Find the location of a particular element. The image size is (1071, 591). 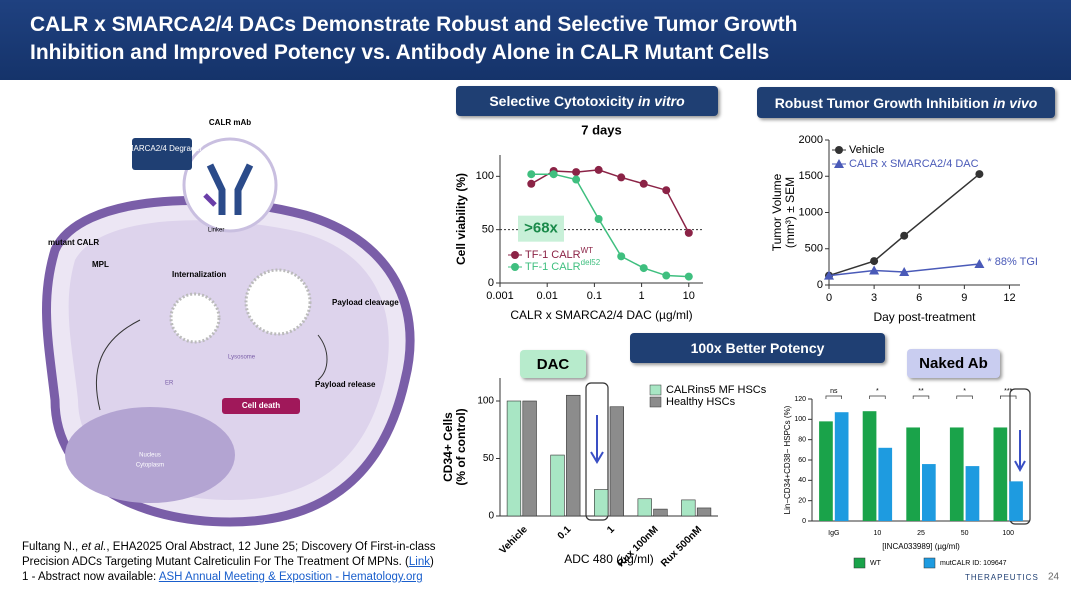

y-axis-label: (% of control) is located at coordinates (461, 446).